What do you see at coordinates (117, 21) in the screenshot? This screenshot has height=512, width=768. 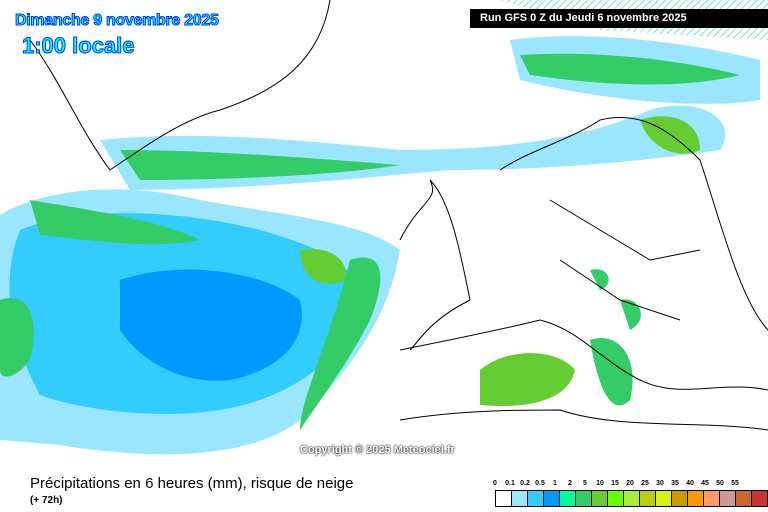 I see `forecast-date: Dimanche 9 novembre 2025` at bounding box center [117, 21].